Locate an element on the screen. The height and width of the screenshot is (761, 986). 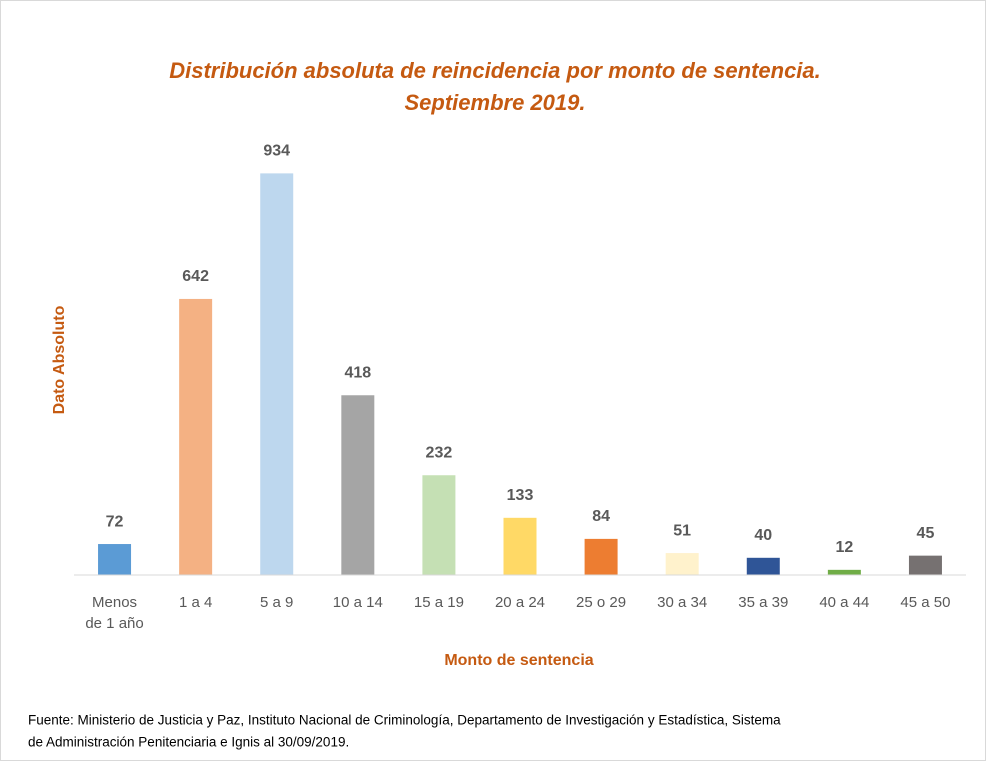
x-tick-label-box: 40 a 44 is located at coordinates (844, 602).